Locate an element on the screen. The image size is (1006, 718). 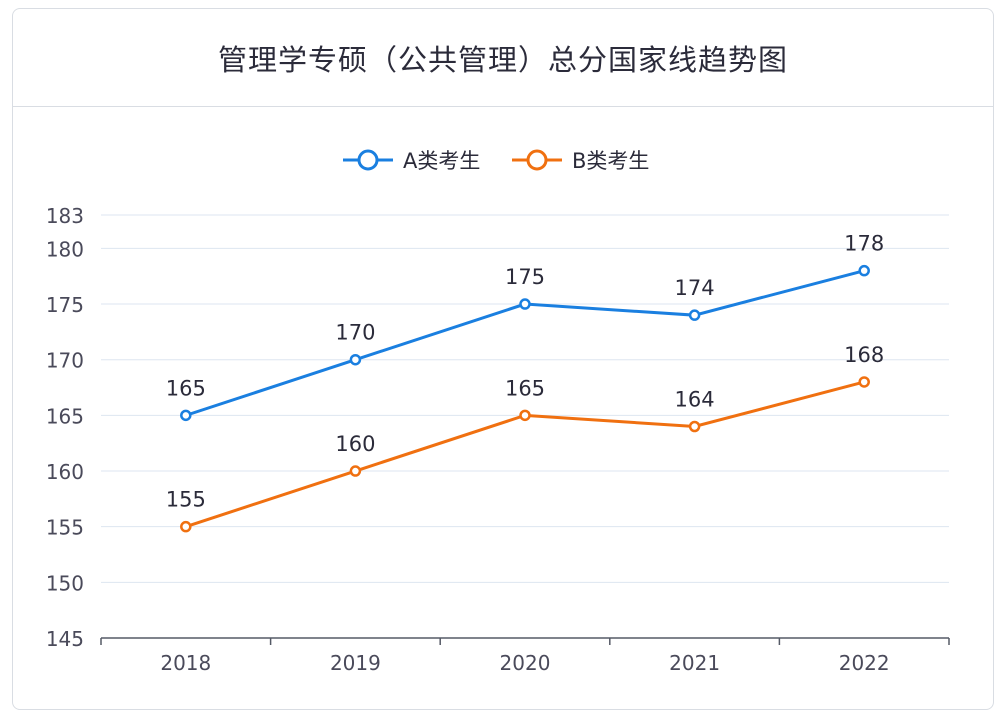
y-tick-label: 170 is located at coordinates (65, 361).